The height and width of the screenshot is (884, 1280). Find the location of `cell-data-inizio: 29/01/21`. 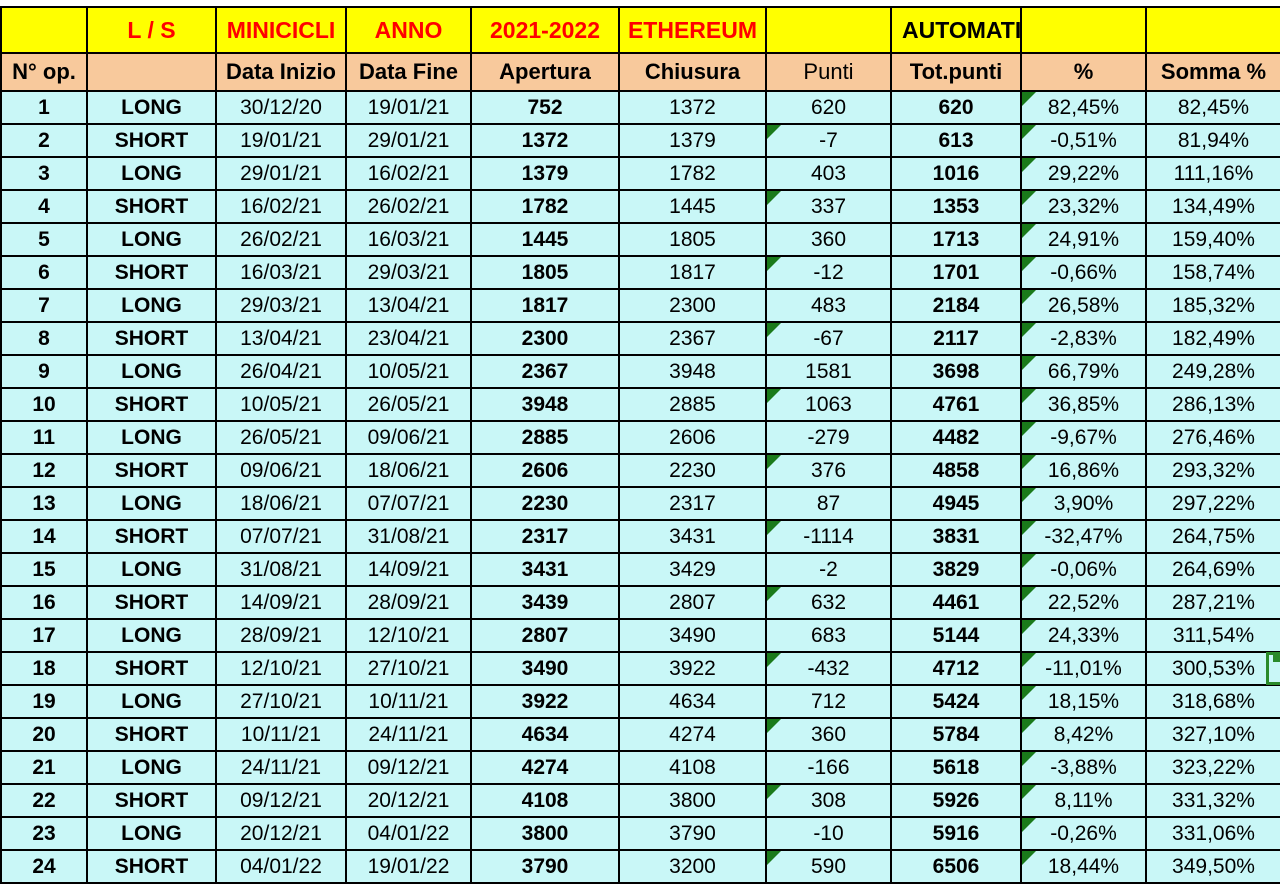

cell-data-inizio: 29/01/21 is located at coordinates (281, 173).